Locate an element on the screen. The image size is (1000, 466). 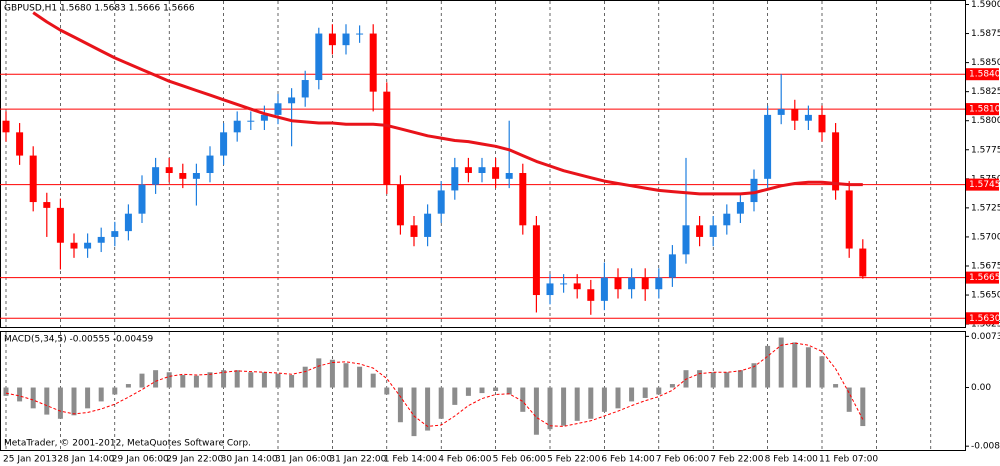
y-tick-label: 1.5825 is located at coordinates (985, 92).